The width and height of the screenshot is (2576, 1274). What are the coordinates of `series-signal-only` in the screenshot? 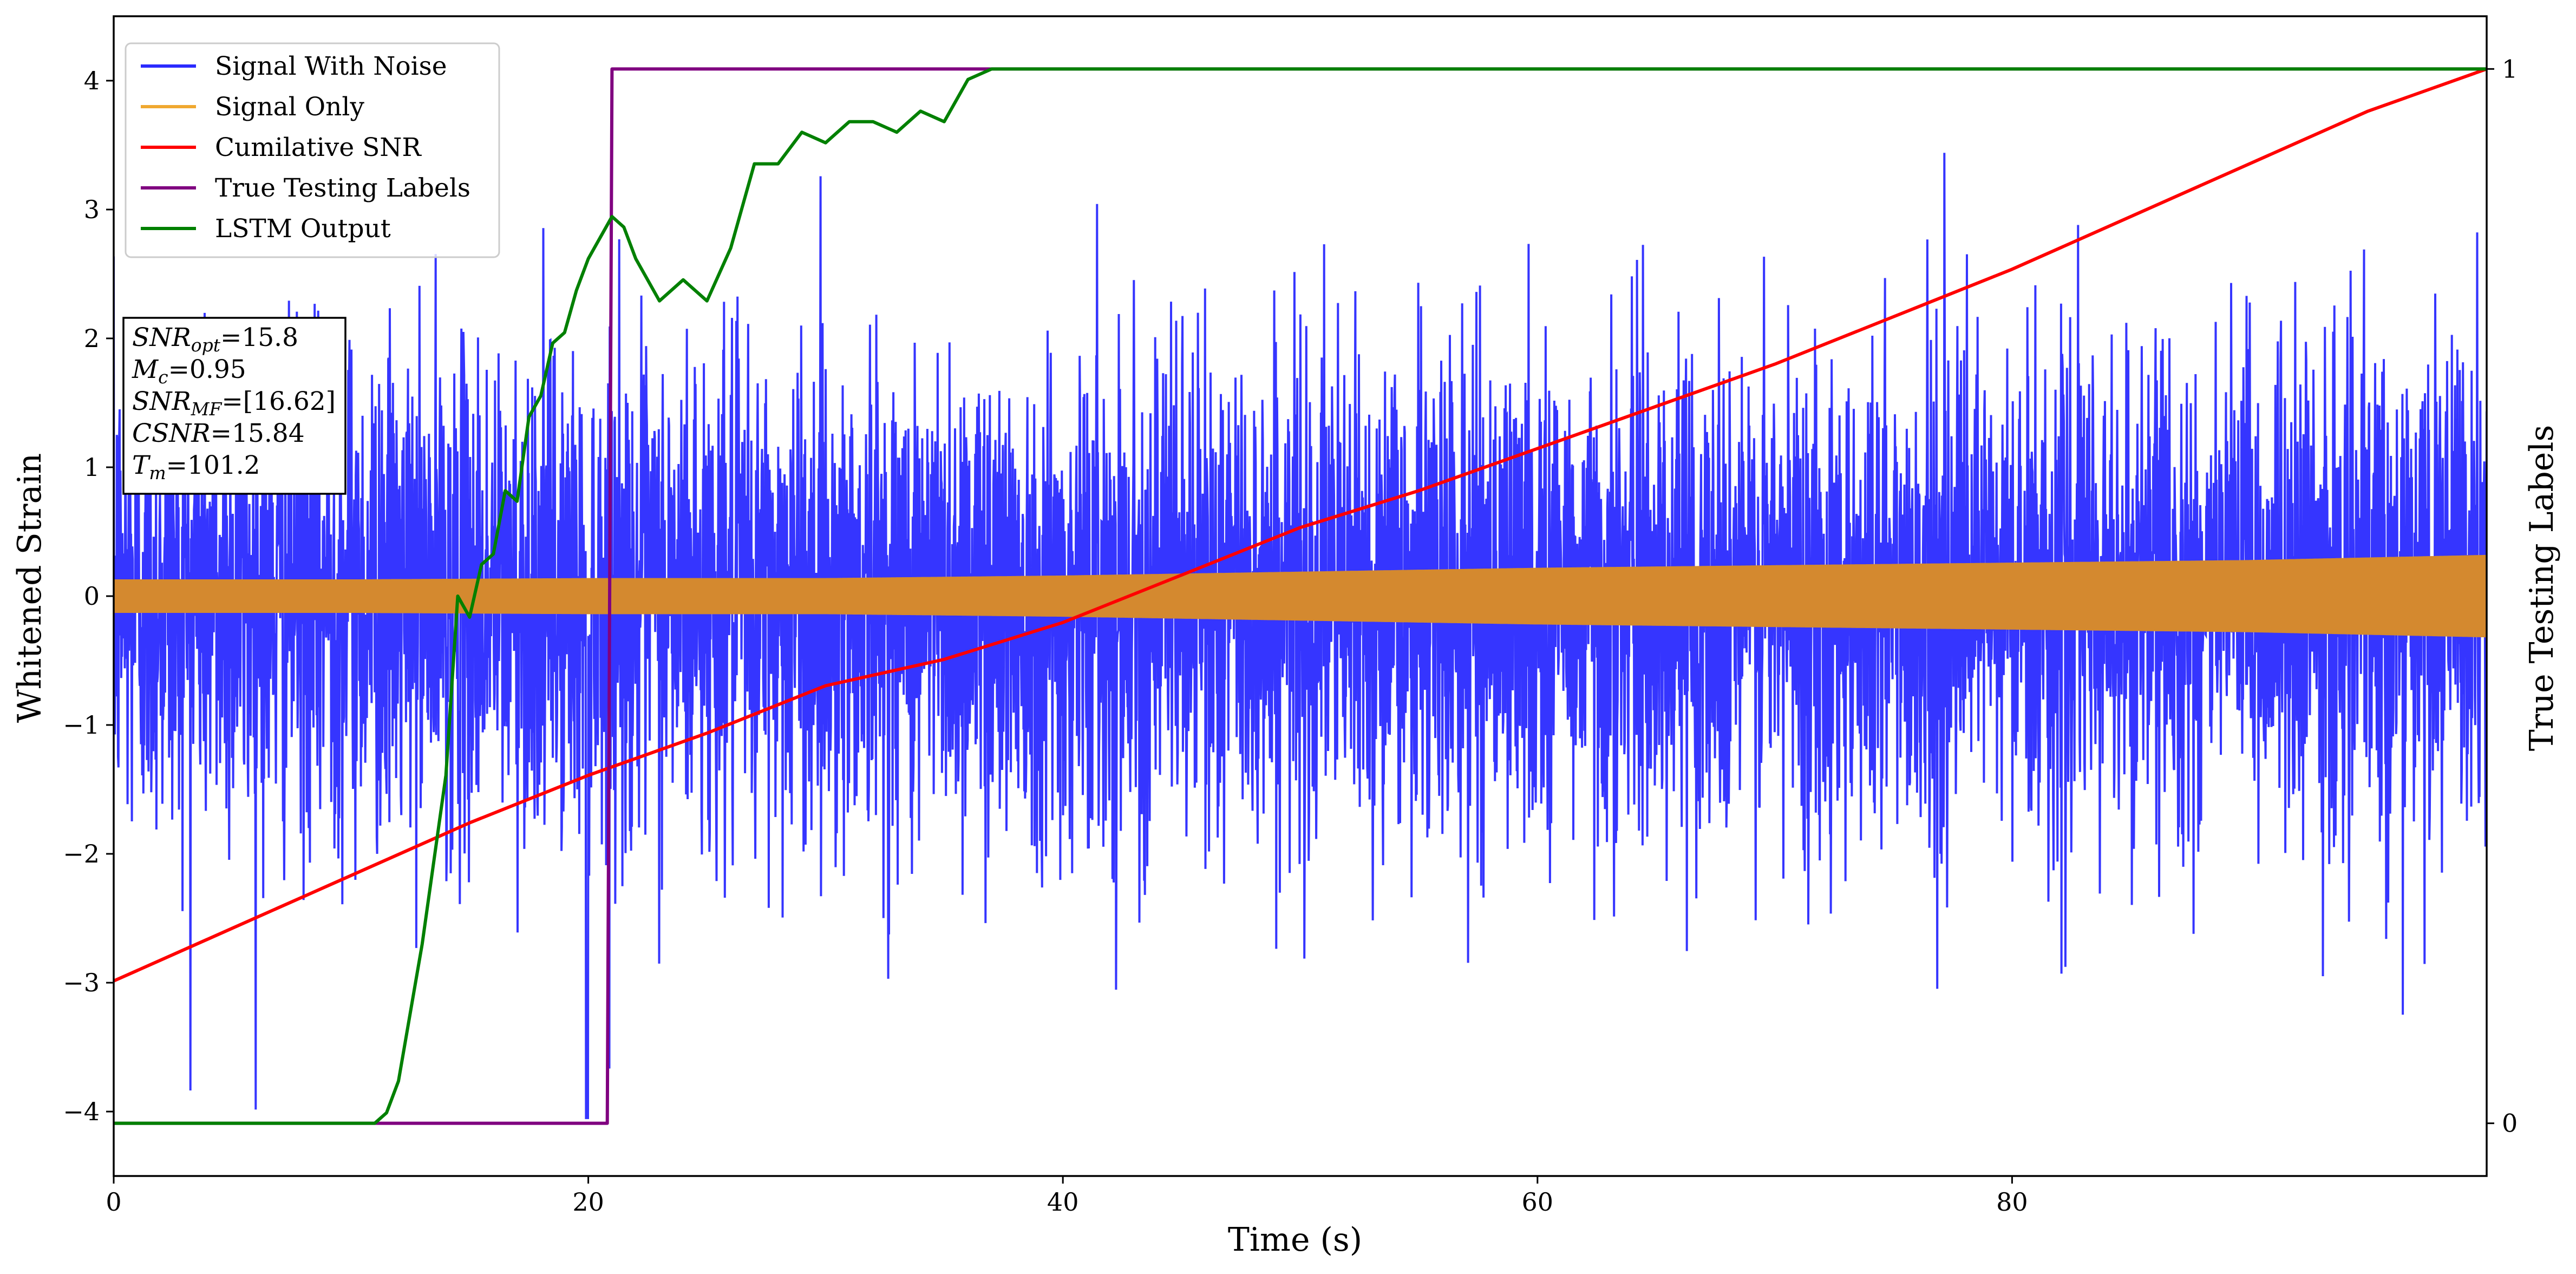 It's located at (1301, 596).